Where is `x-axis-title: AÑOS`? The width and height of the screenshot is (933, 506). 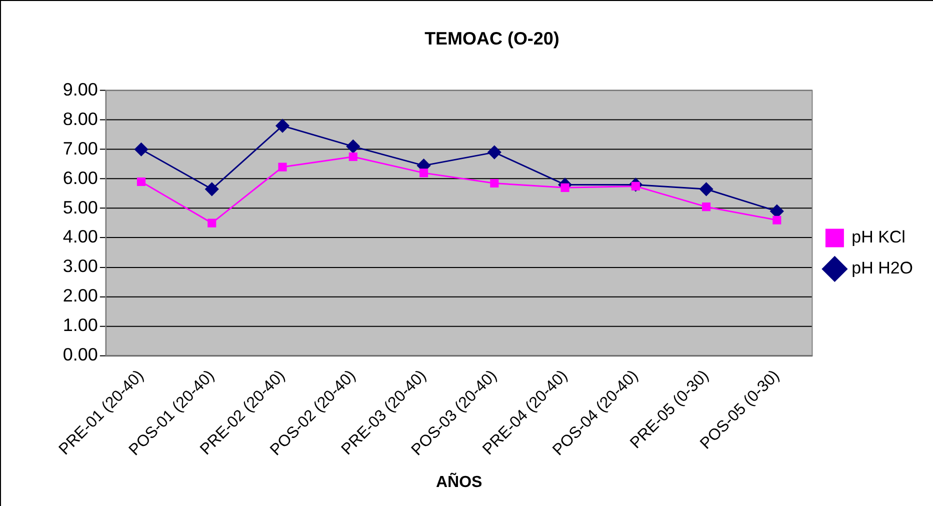 x-axis-title: AÑOS is located at coordinates (459, 481).